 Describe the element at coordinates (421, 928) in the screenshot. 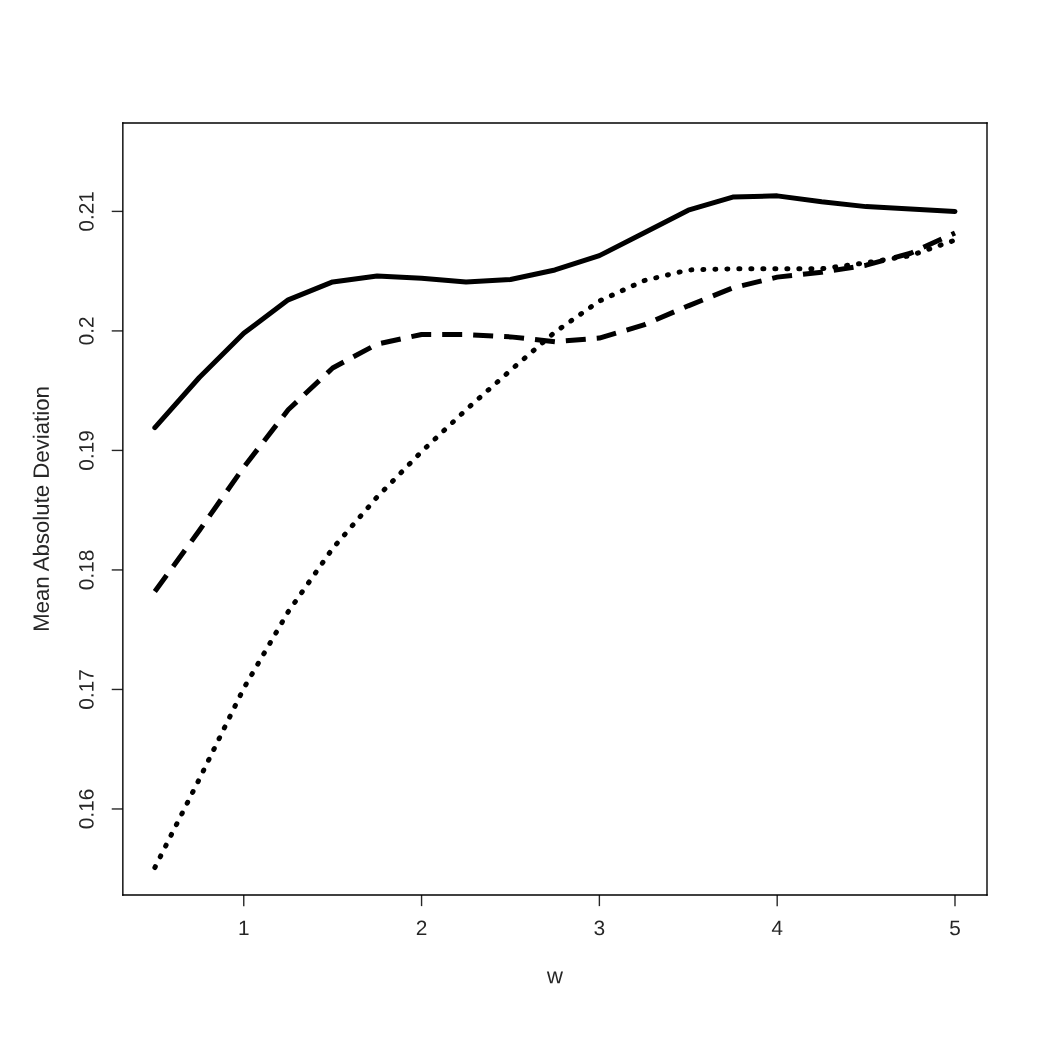

I see `x-tick-label: 2` at that location.